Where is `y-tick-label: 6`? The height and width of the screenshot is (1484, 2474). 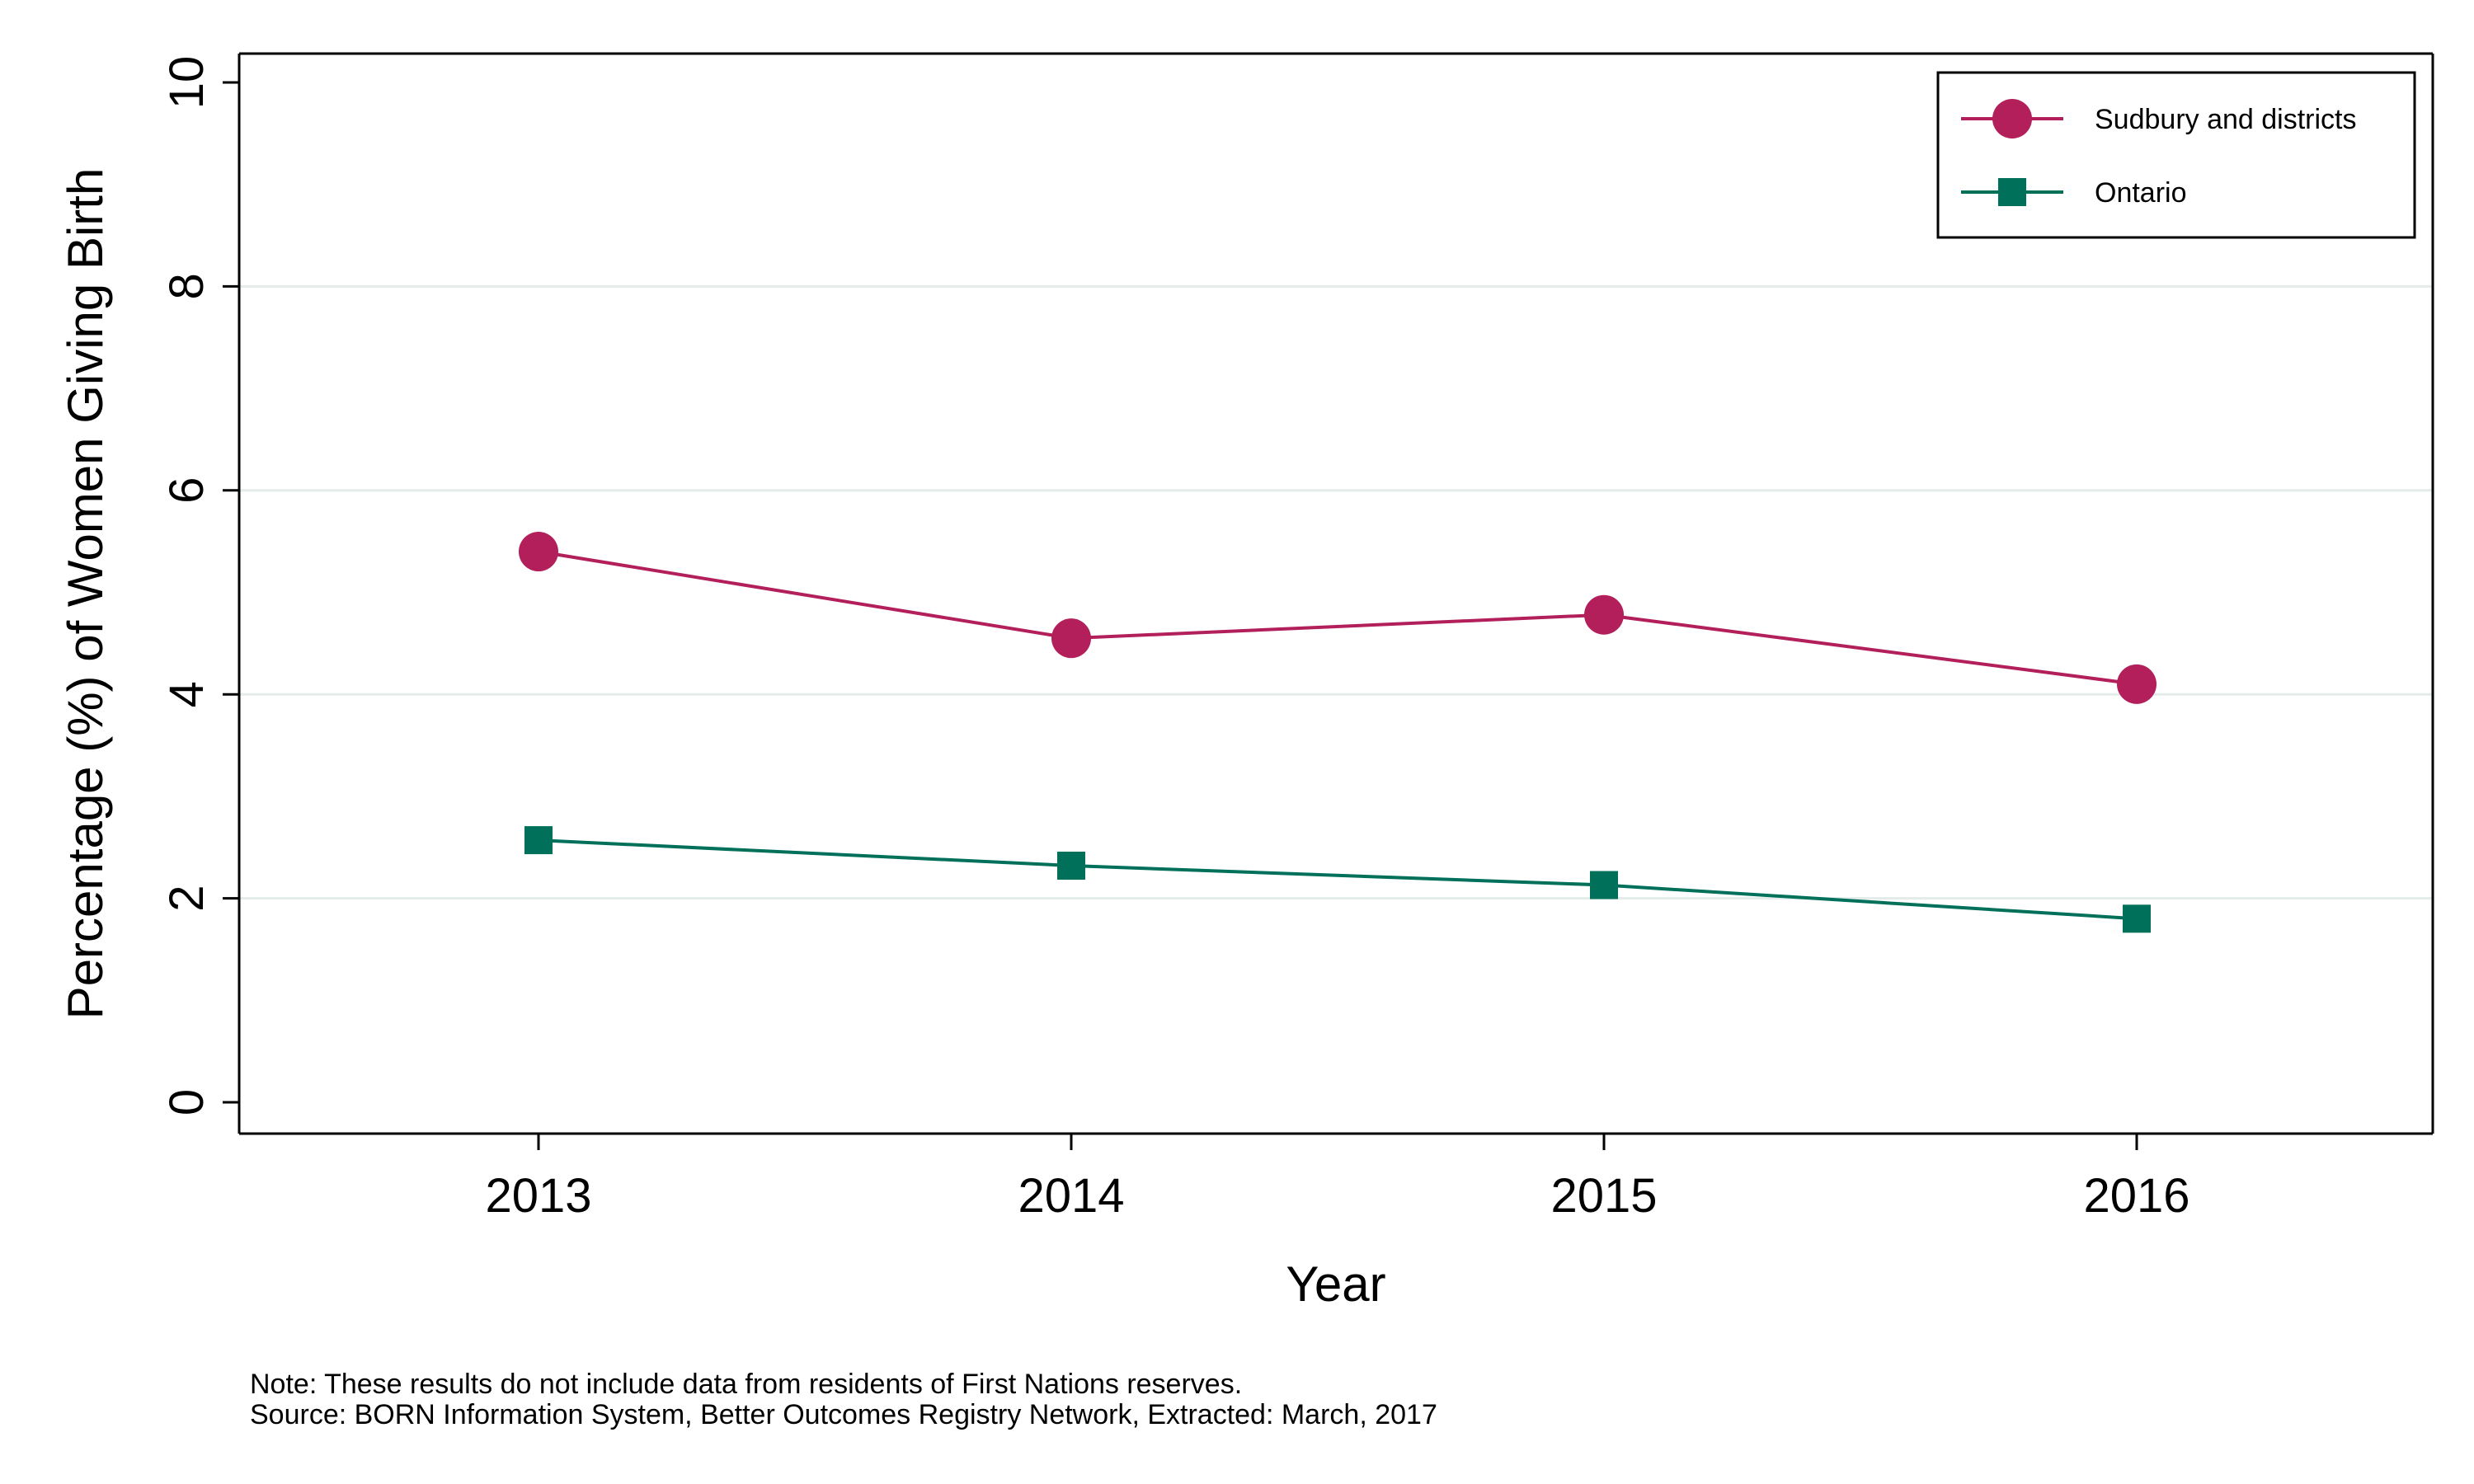
y-tick-label: 6 is located at coordinates (187, 490).